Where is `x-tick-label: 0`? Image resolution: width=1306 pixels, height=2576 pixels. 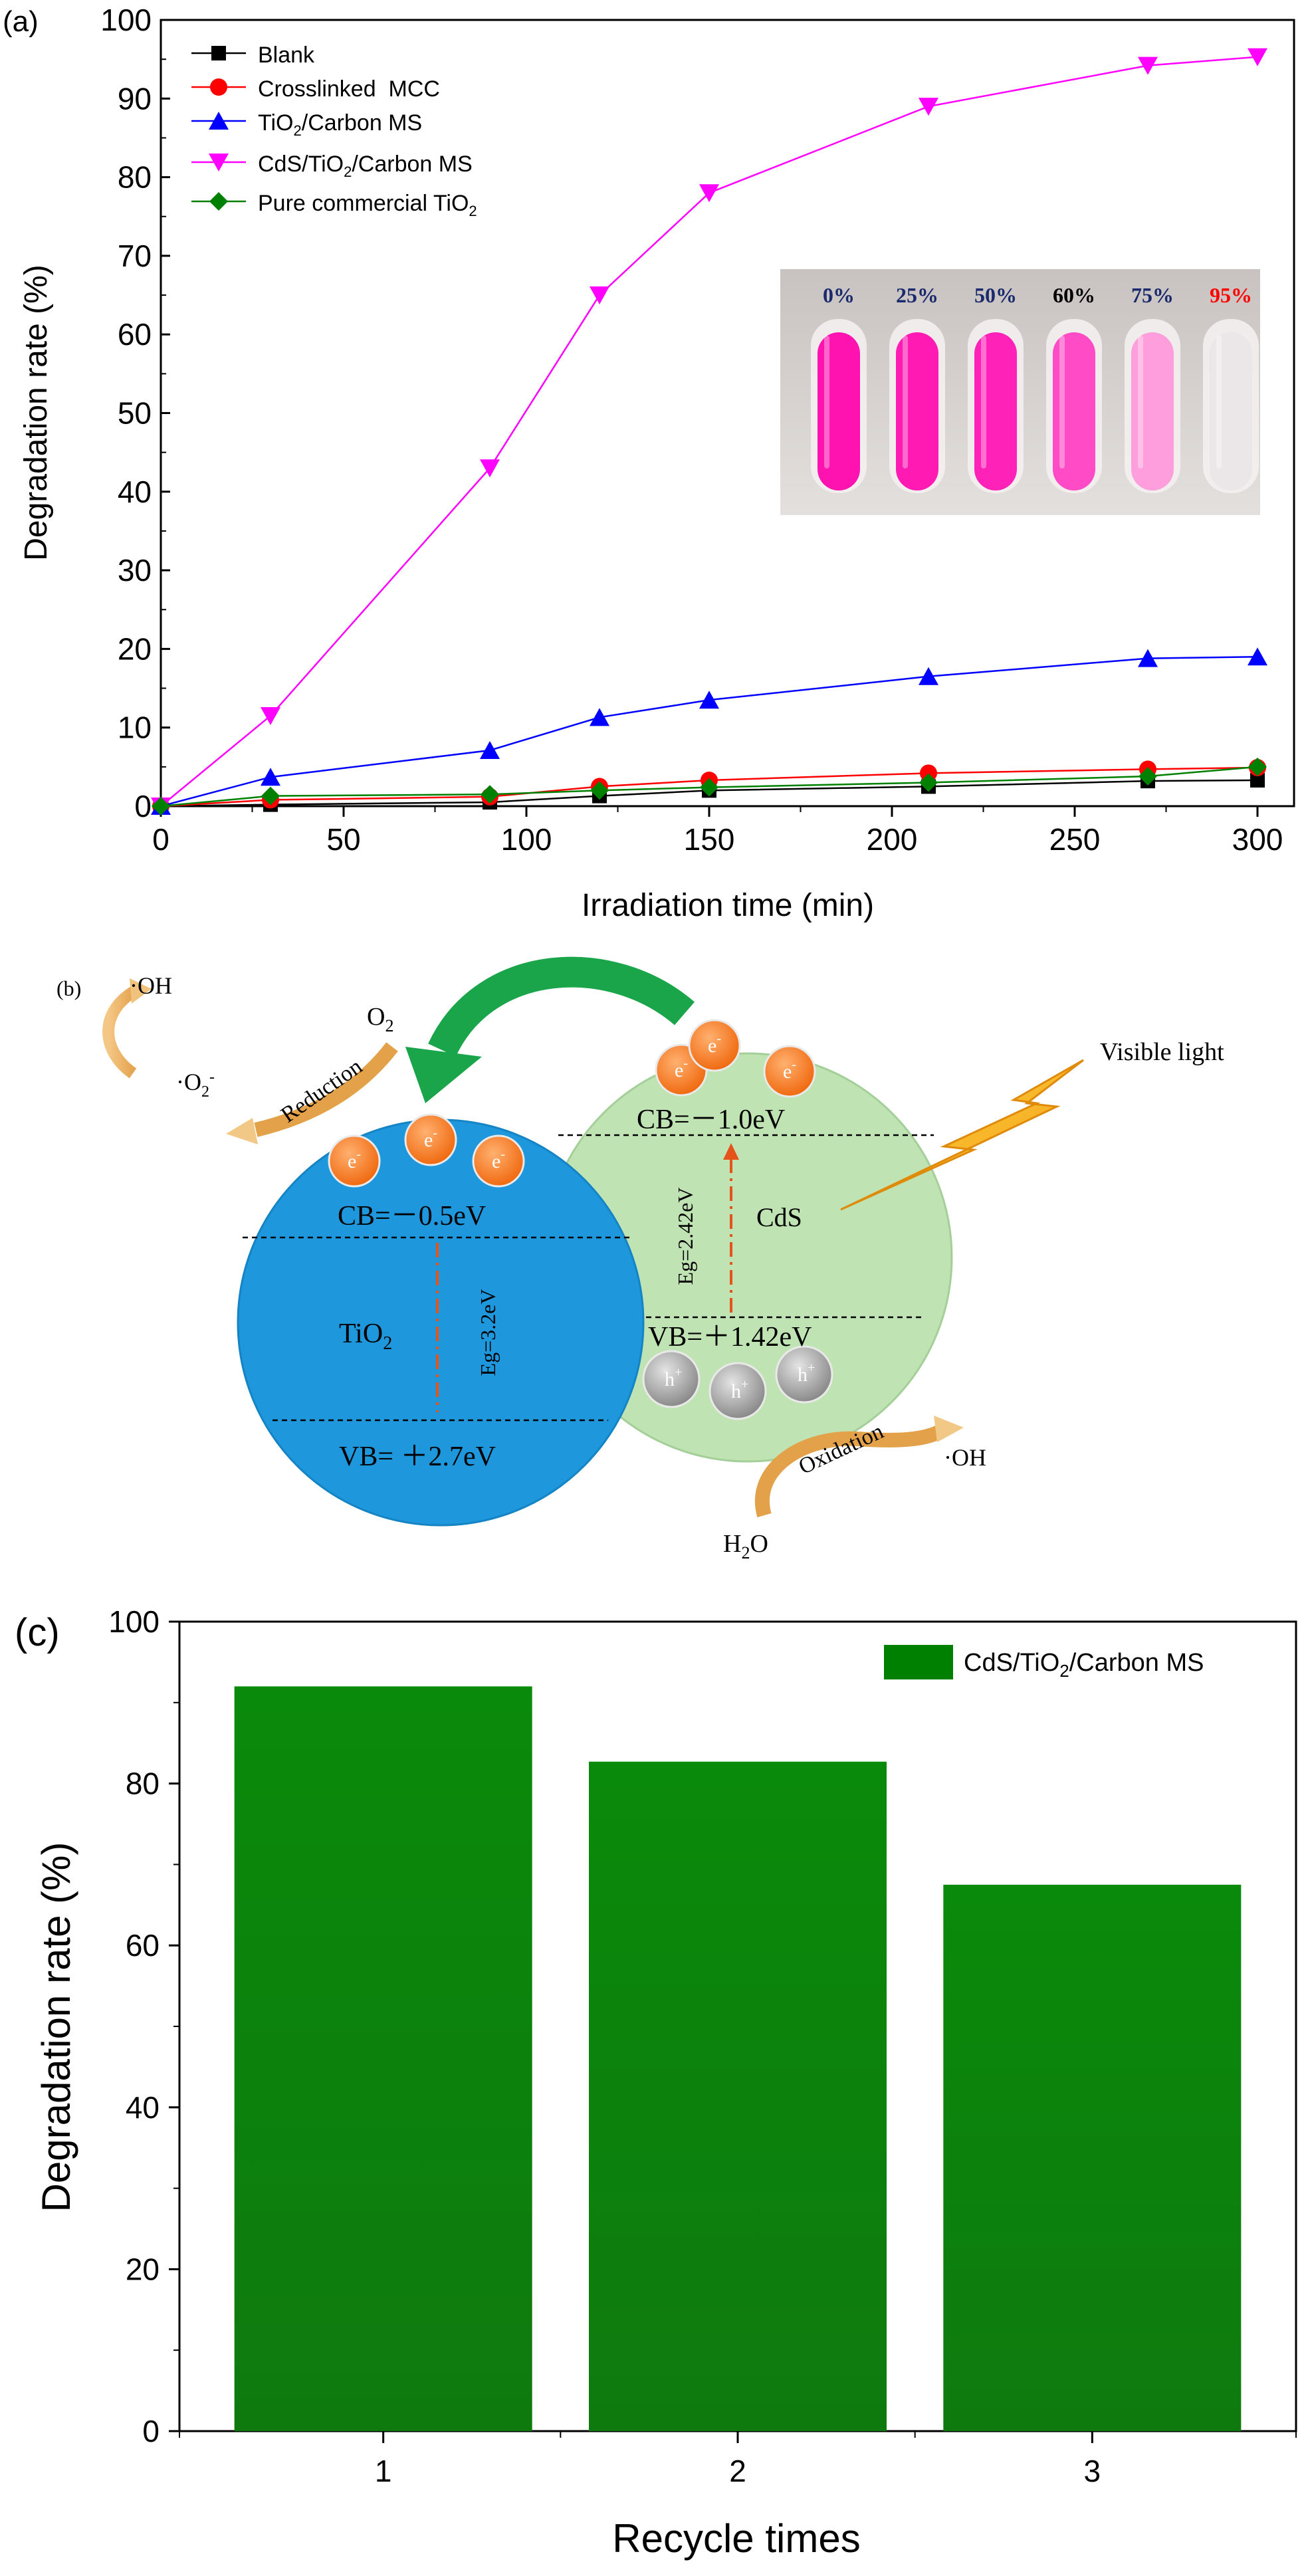
x-tick-label: 0 is located at coordinates (160, 839).